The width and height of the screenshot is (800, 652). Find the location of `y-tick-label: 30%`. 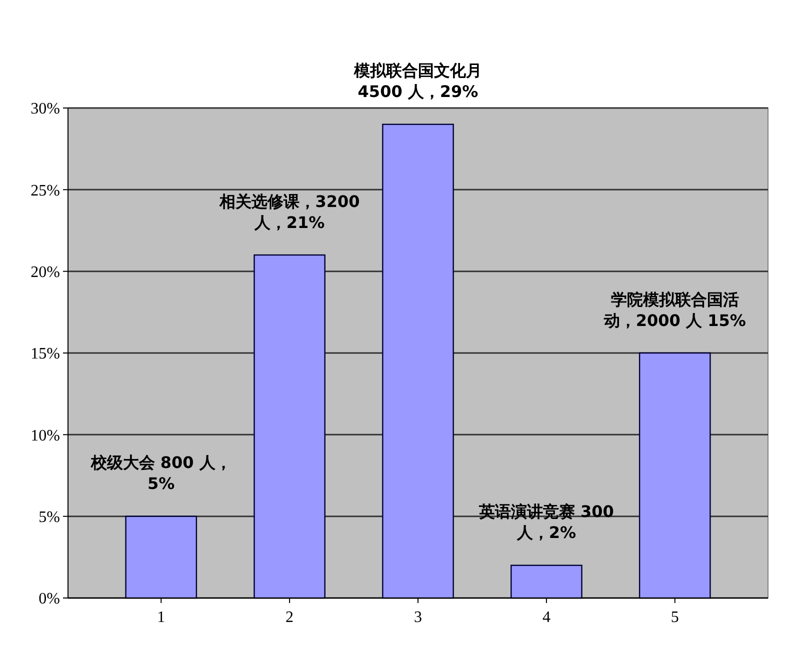

y-tick-label: 30% is located at coordinates (45, 109).